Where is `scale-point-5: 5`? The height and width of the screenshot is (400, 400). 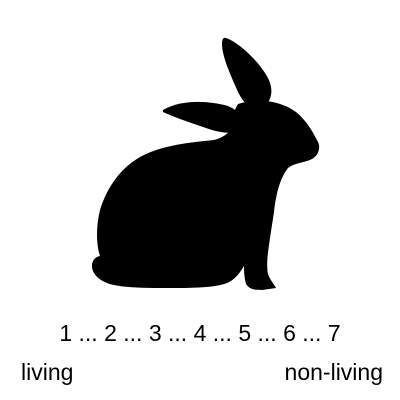 scale-point-5: 5 is located at coordinates (245, 333).